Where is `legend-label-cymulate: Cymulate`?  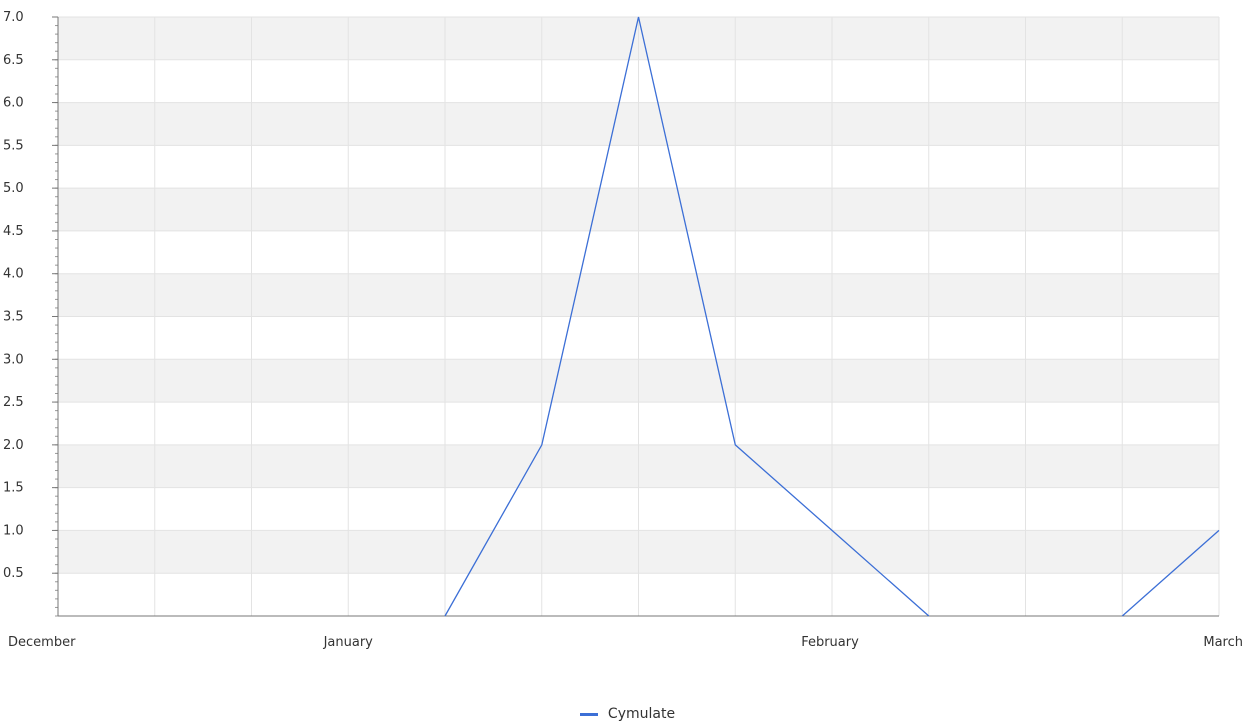 legend-label-cymulate: Cymulate is located at coordinates (641, 714).